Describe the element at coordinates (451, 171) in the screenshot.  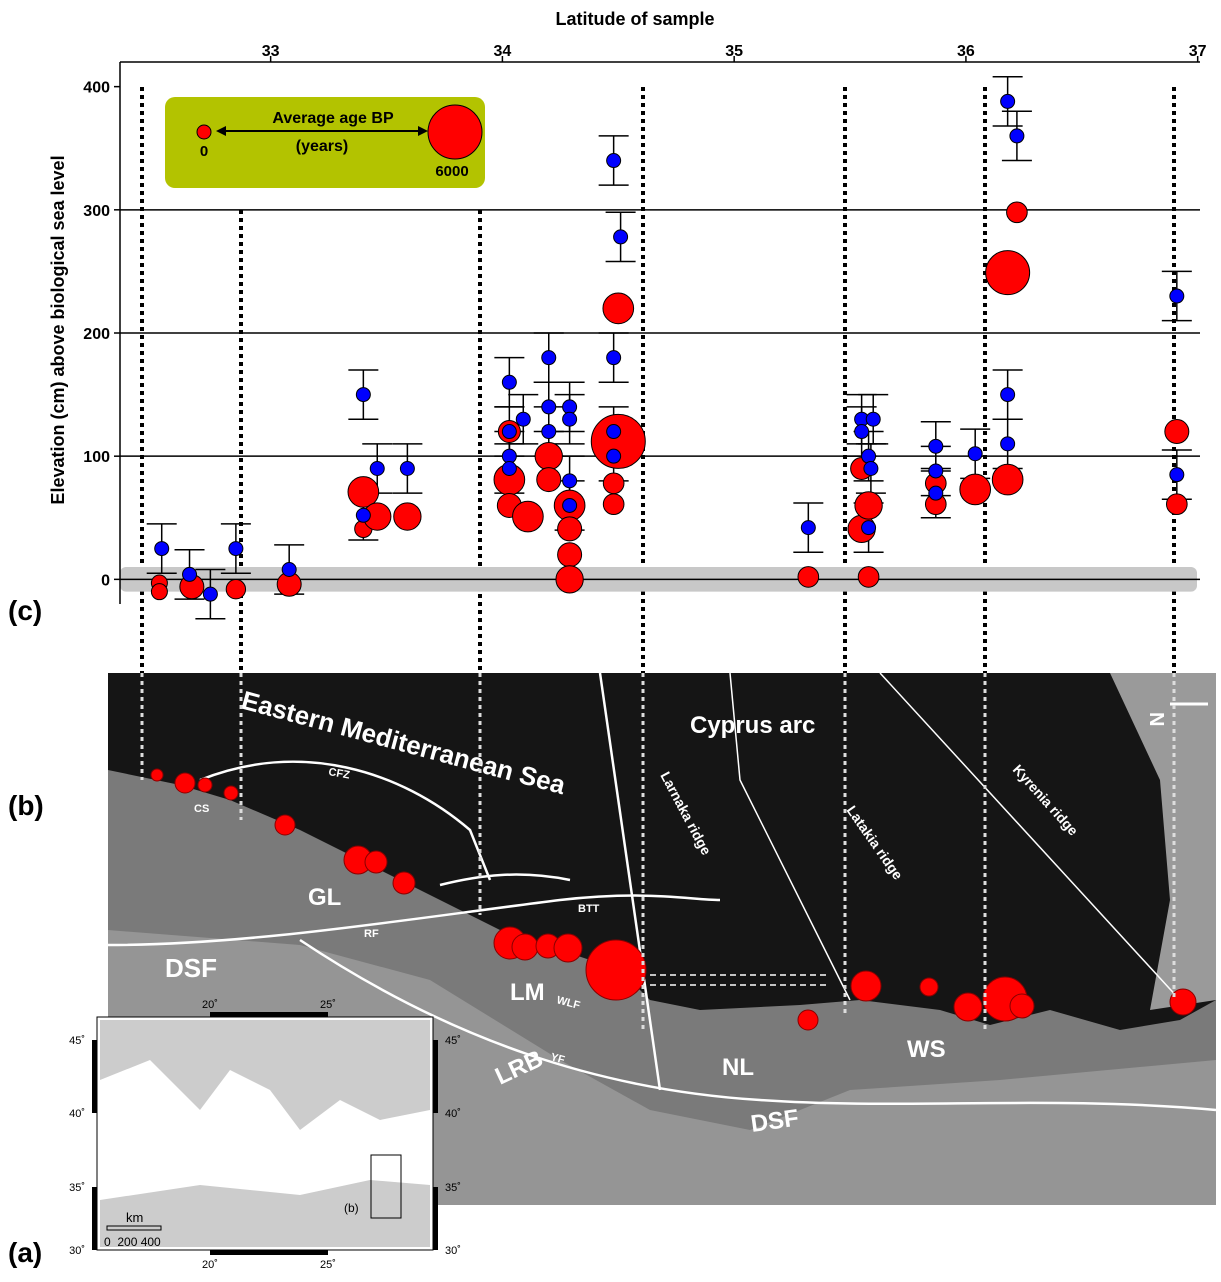
I see `legend-size-label: 6000` at that location.